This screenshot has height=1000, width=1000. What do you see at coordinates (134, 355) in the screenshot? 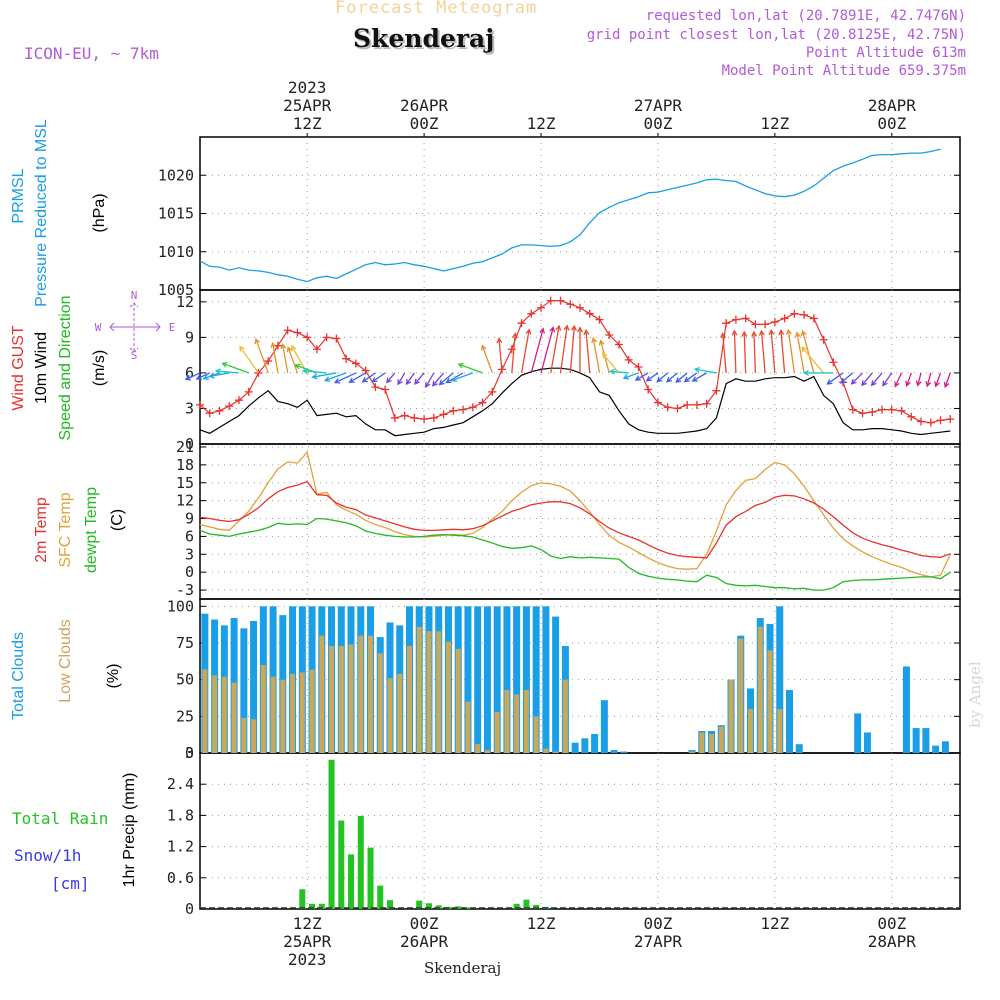
I see `compass-s: S` at bounding box center [134, 355].